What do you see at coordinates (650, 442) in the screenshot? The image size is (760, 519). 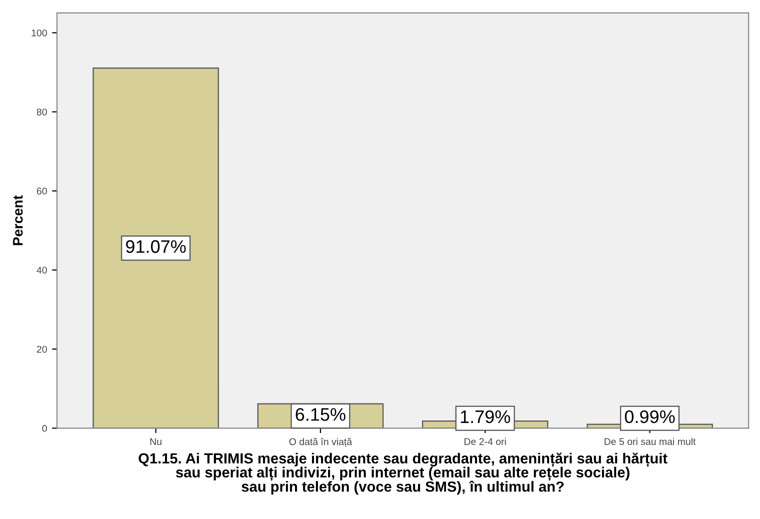 I see `x-tick-label: De 5 ori sau mai mult` at bounding box center [650, 442].